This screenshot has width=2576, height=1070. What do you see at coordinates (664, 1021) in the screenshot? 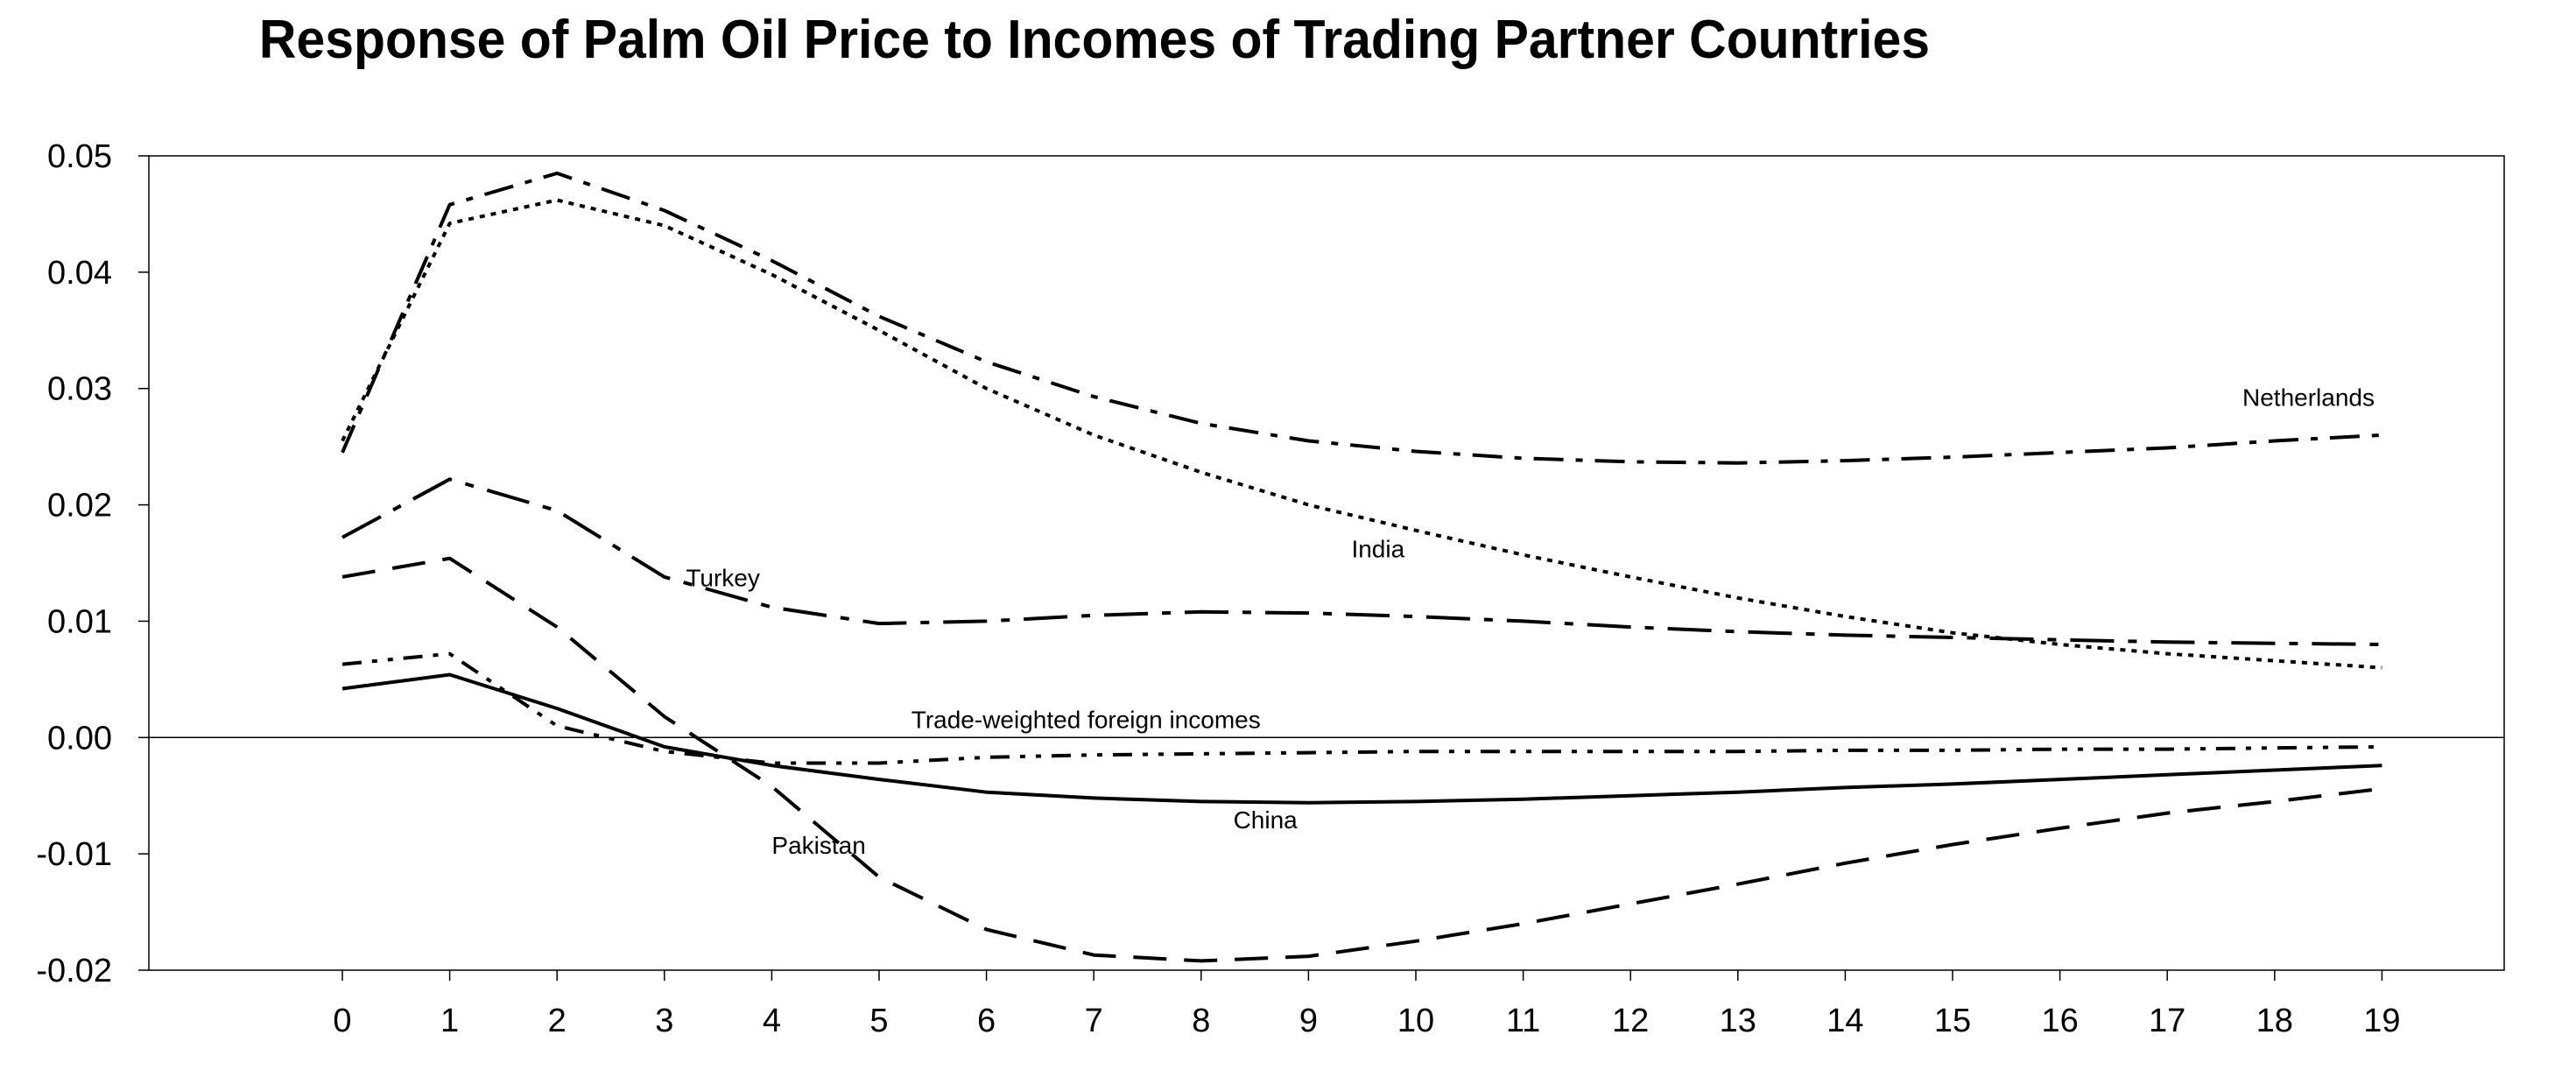
I see `x-tick-label: 3` at bounding box center [664, 1021].